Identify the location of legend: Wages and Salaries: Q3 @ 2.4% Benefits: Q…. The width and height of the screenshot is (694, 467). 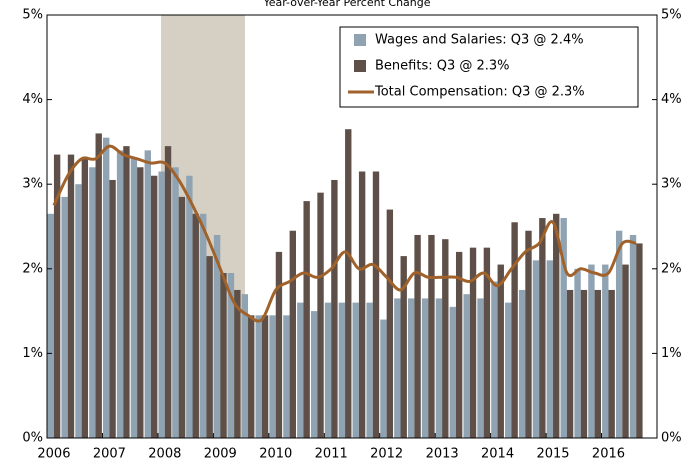
(489, 67).